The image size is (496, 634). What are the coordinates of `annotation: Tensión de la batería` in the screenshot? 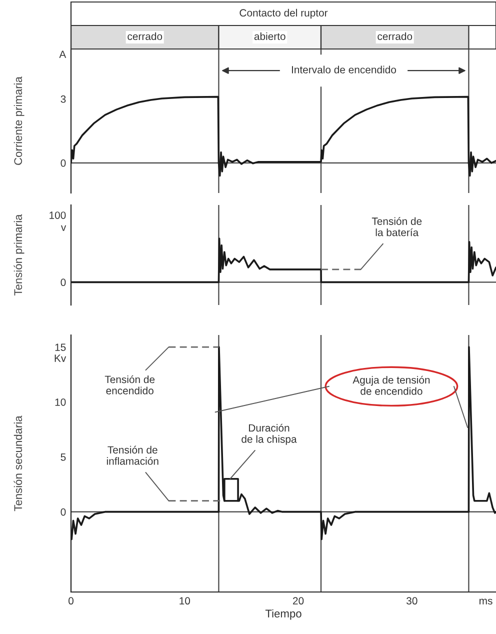 It's located at (397, 226).